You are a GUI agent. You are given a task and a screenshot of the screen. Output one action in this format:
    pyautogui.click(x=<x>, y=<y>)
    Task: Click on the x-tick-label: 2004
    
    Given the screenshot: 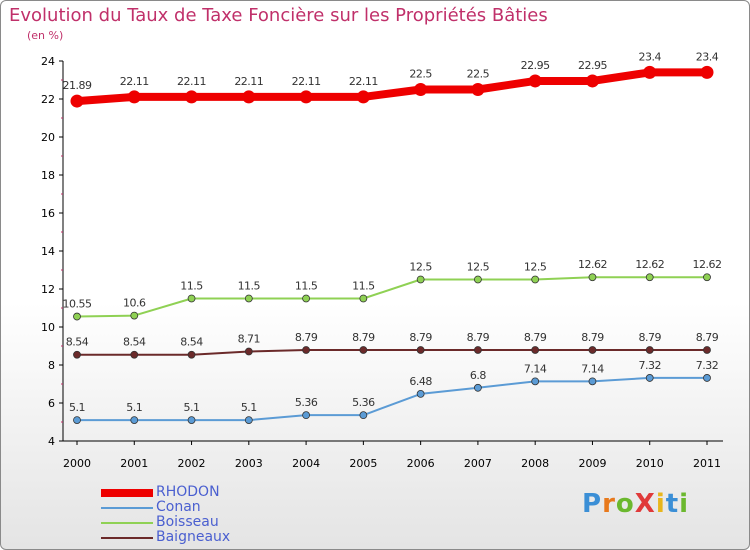 What is the action you would take?
    pyautogui.click(x=306, y=463)
    